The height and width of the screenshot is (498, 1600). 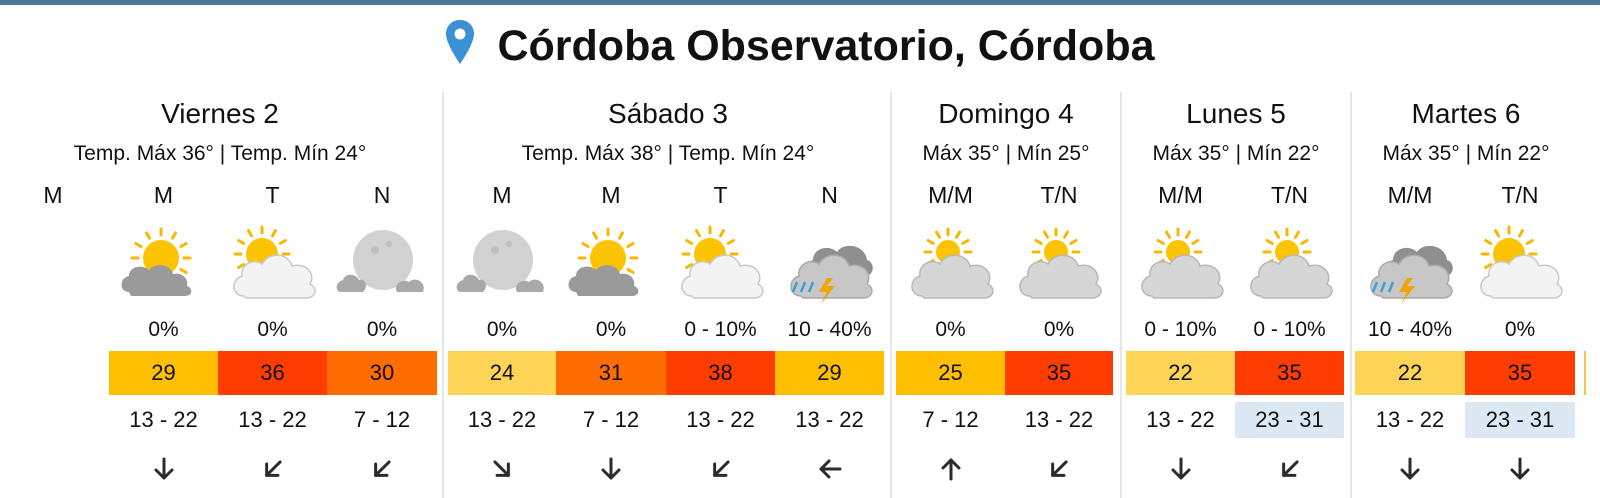 What do you see at coordinates (668, 113) in the screenshot?
I see `day-name: Sábado 3` at bounding box center [668, 113].